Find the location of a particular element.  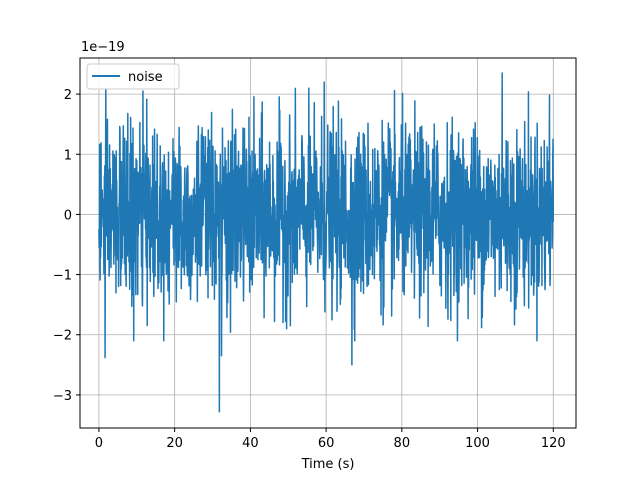

x-tick-label: 20 is located at coordinates (174, 443).